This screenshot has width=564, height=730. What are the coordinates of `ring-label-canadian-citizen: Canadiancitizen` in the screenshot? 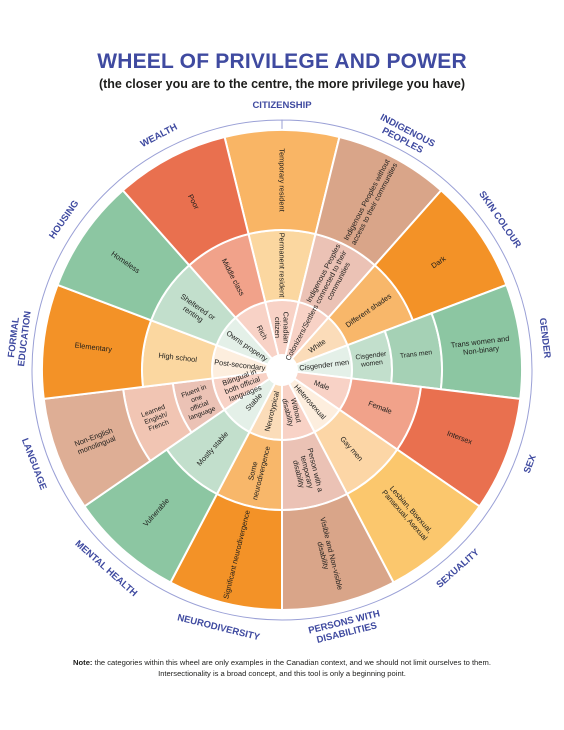 It's located at (282, 328).